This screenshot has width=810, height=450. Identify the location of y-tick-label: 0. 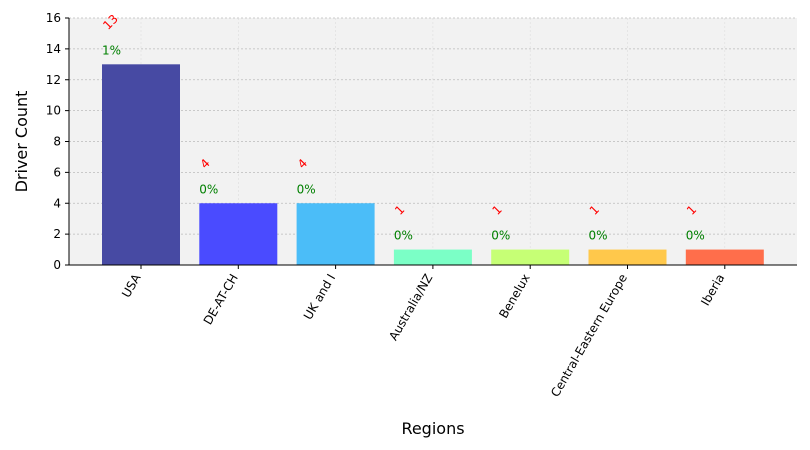
(57, 265).